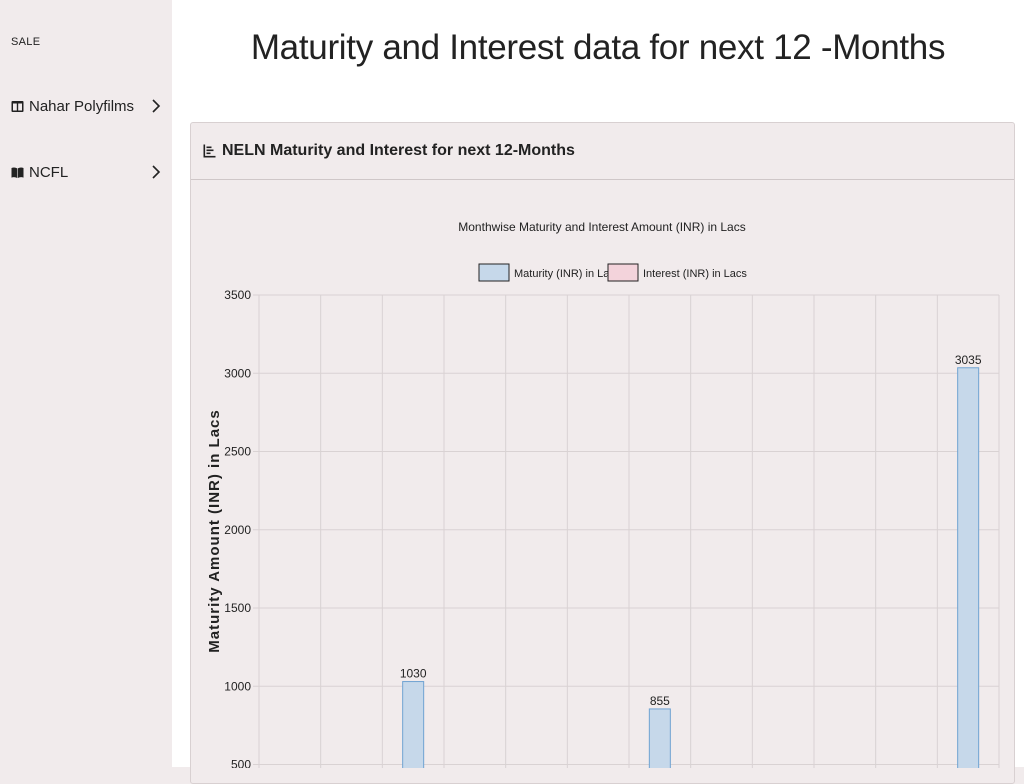 This screenshot has height=784, width=1024. I want to click on legend-item-maturity: Maturity (INR) in Lacs, so click(549, 272).